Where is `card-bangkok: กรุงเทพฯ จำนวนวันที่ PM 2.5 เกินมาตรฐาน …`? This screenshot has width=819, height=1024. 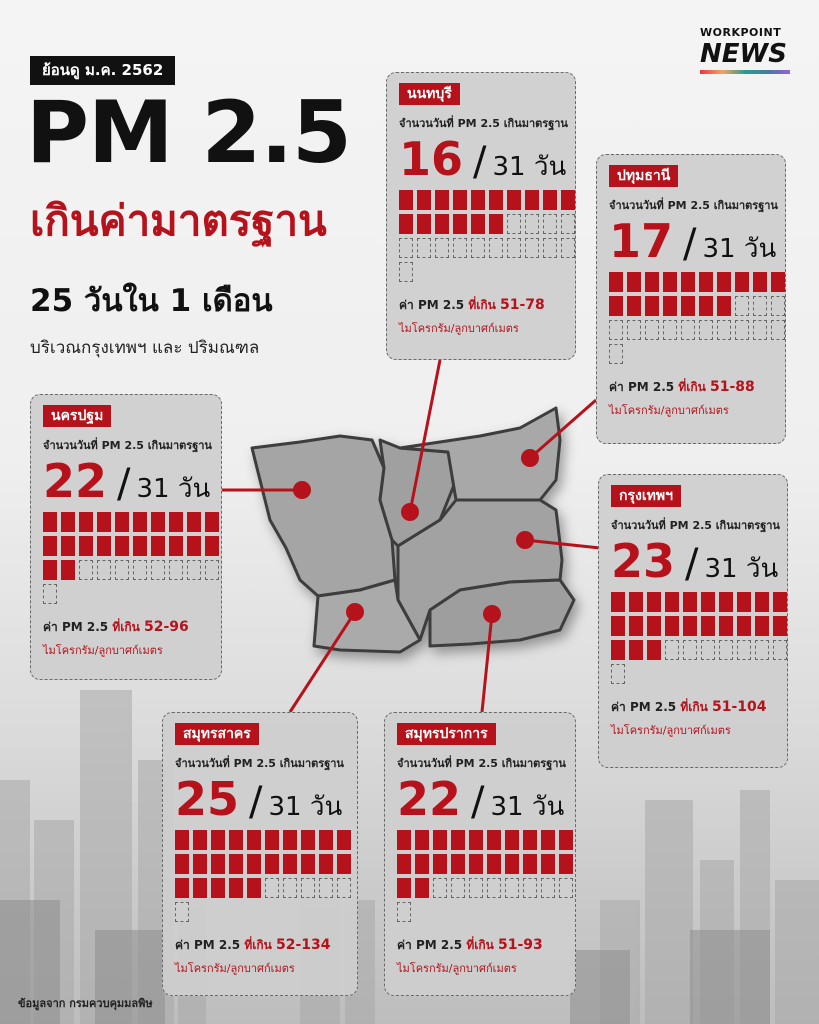 card-bangkok: กรุงเทพฯ จำนวนวันที่ PM 2.5 เกินมาตรฐาน … is located at coordinates (693, 621).